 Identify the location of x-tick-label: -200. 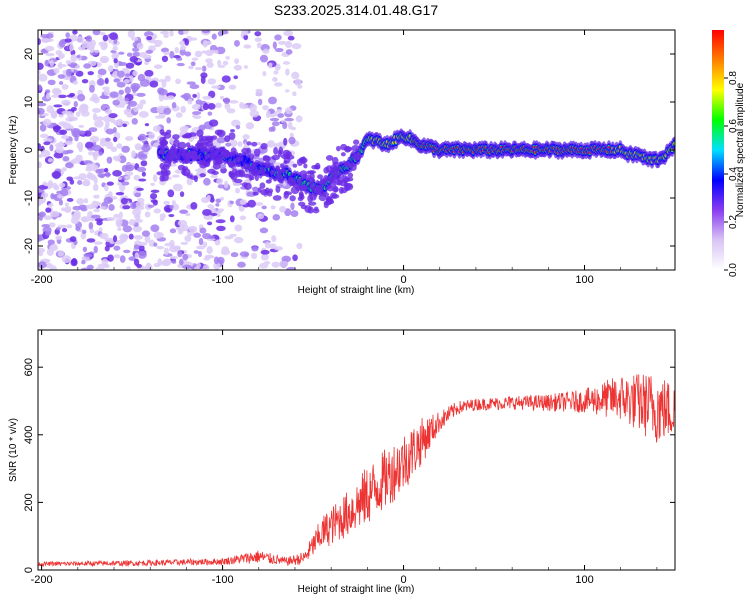
(42, 280).